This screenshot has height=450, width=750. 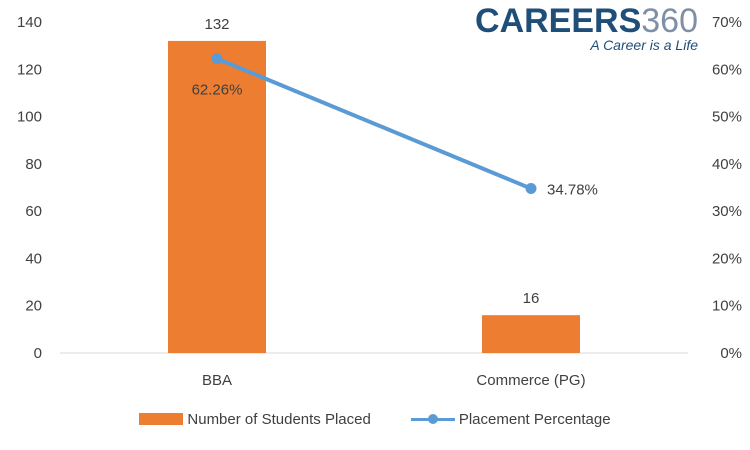 What do you see at coordinates (33, 164) in the screenshot?
I see `left-tick-label: 80` at bounding box center [33, 164].